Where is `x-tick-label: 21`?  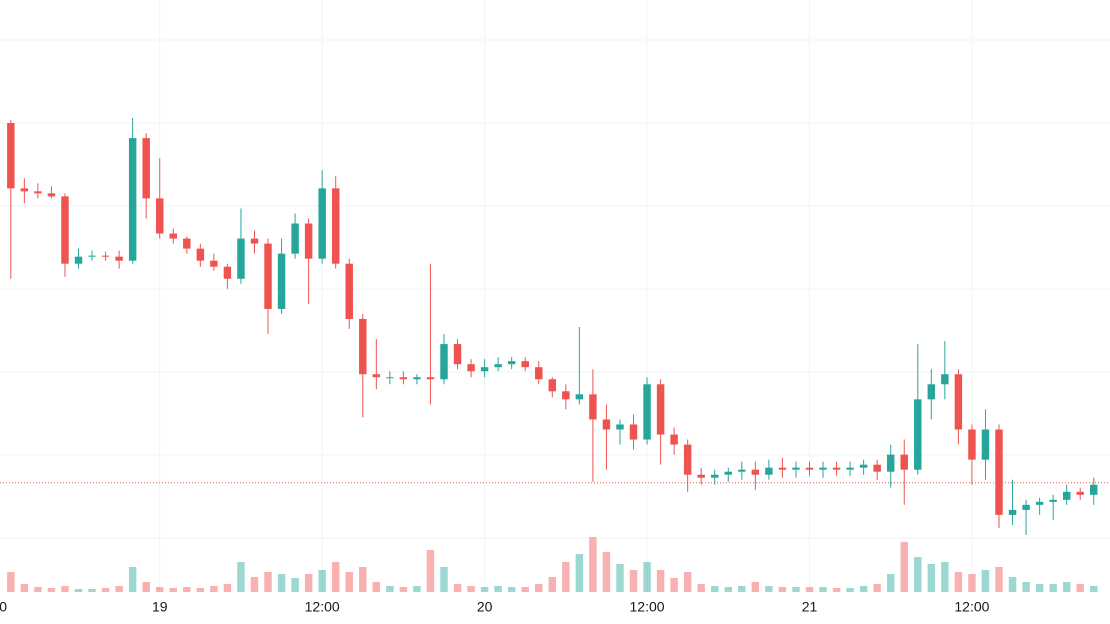 x-tick-label: 21 is located at coordinates (810, 607).